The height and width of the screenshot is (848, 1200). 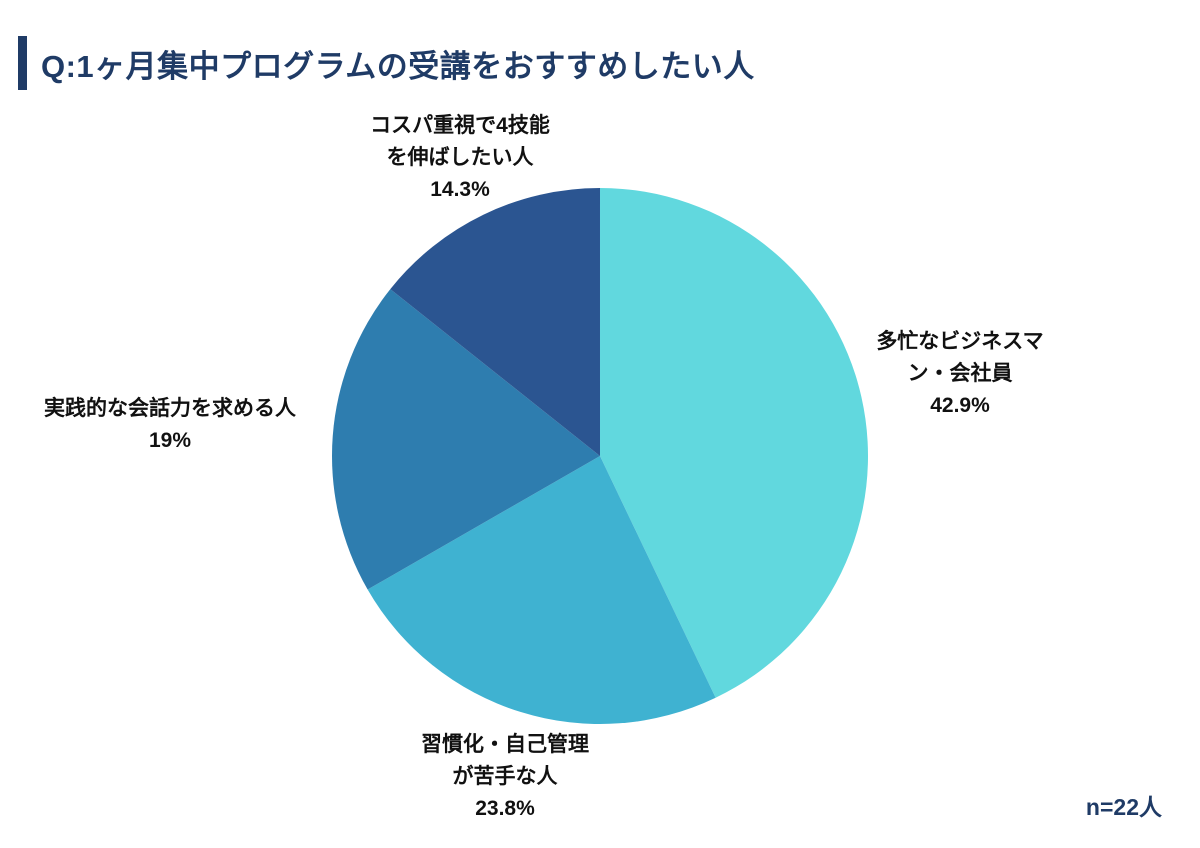 What do you see at coordinates (460, 157) in the screenshot?
I see `slice-label-cost-performance-4skills: コスパ重視で4技能 を伸ばしたい人 14.3%` at bounding box center [460, 157].